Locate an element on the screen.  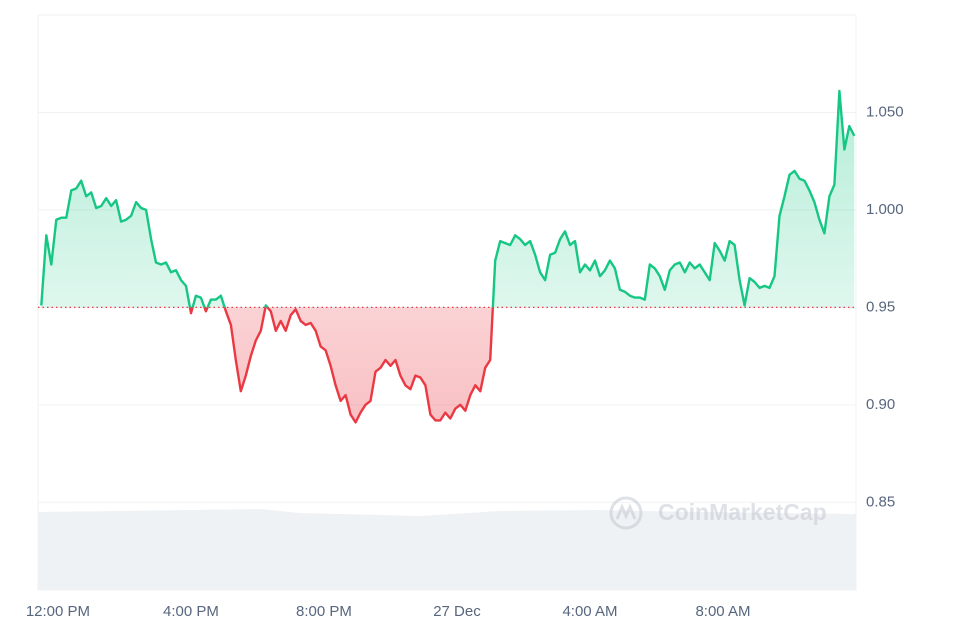
y-tick-label: 1.050 is located at coordinates (885, 111).